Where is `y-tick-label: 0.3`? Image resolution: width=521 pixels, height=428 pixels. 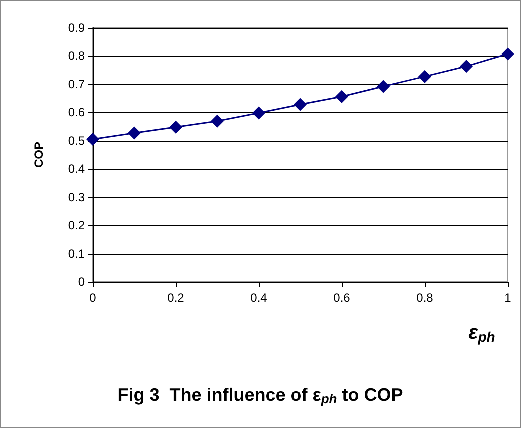
y-tick-label: 0.3 is located at coordinates (77, 197).